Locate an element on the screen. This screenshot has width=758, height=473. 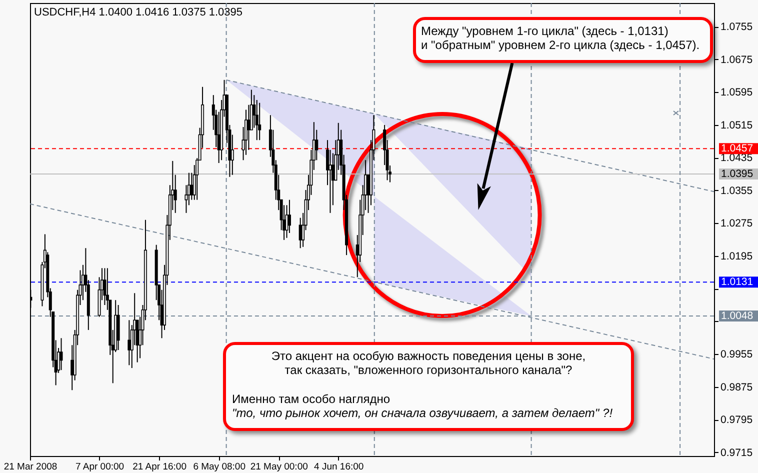
annotation: так сказать, "вложенного горизонтального канала"? is located at coordinates (428, 370).